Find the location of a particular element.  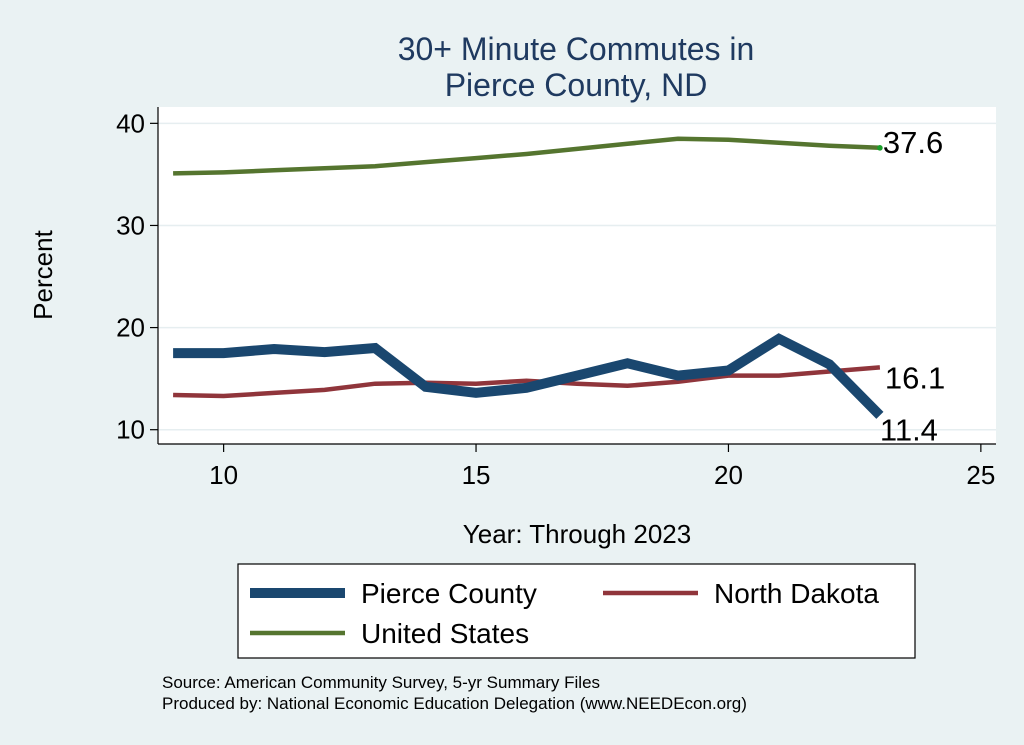

x-tick-label: 20 is located at coordinates (728, 475).